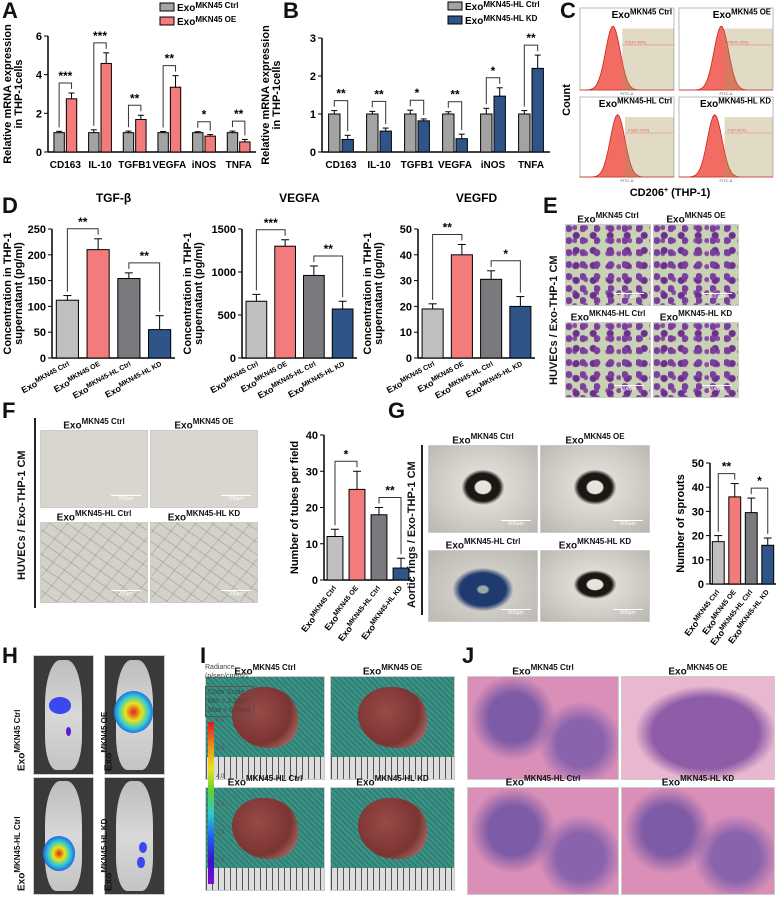 The image size is (777, 898). Describe the element at coordinates (651, 12) in the screenshot. I see `histogram-title-sup: MKN45 Ctrl` at that location.